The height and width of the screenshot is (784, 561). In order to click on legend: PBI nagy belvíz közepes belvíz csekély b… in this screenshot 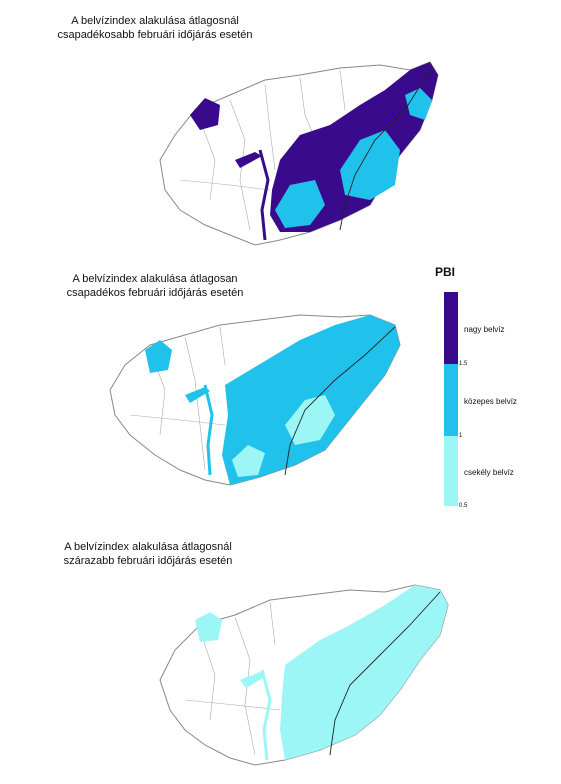, I will do `click(490, 390)`.